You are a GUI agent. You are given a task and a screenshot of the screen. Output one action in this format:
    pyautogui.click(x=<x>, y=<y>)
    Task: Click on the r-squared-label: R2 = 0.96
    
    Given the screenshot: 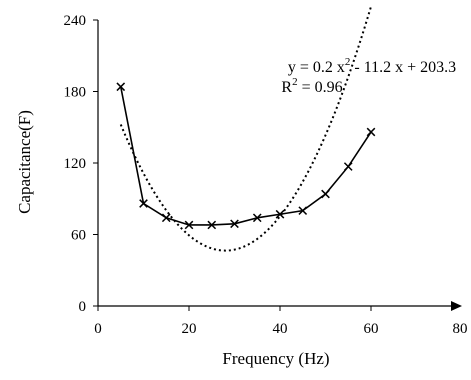 What is the action you would take?
    pyautogui.click(x=311, y=86)
    